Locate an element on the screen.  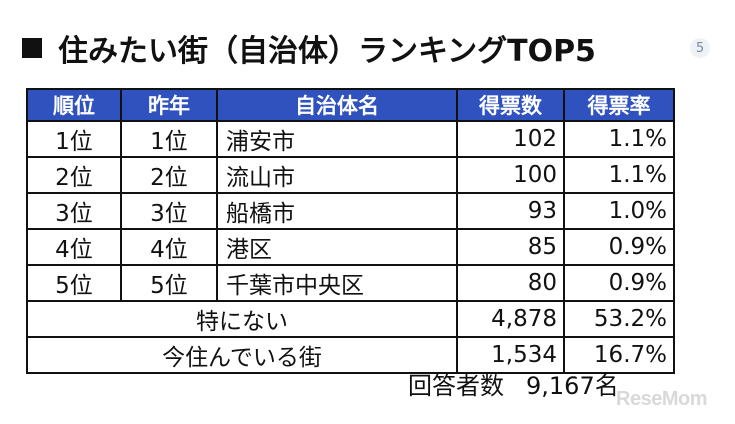
table-row: 1位 1位 浦安市 102 1.1% is located at coordinates (350, 139).